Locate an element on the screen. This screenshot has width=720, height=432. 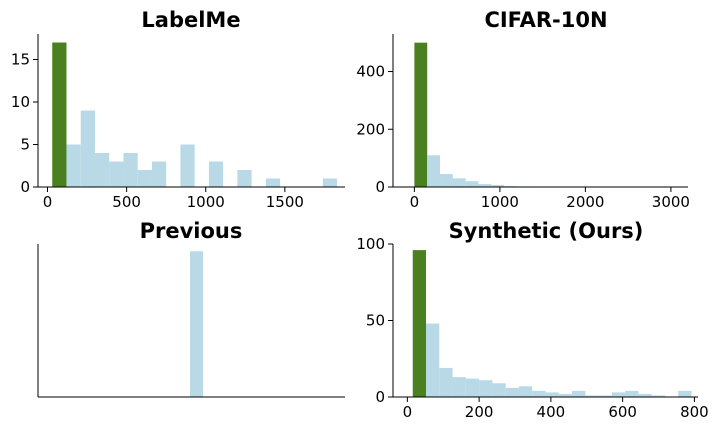
labelme-x-tick-label-500: 500 is located at coordinates (126, 202).